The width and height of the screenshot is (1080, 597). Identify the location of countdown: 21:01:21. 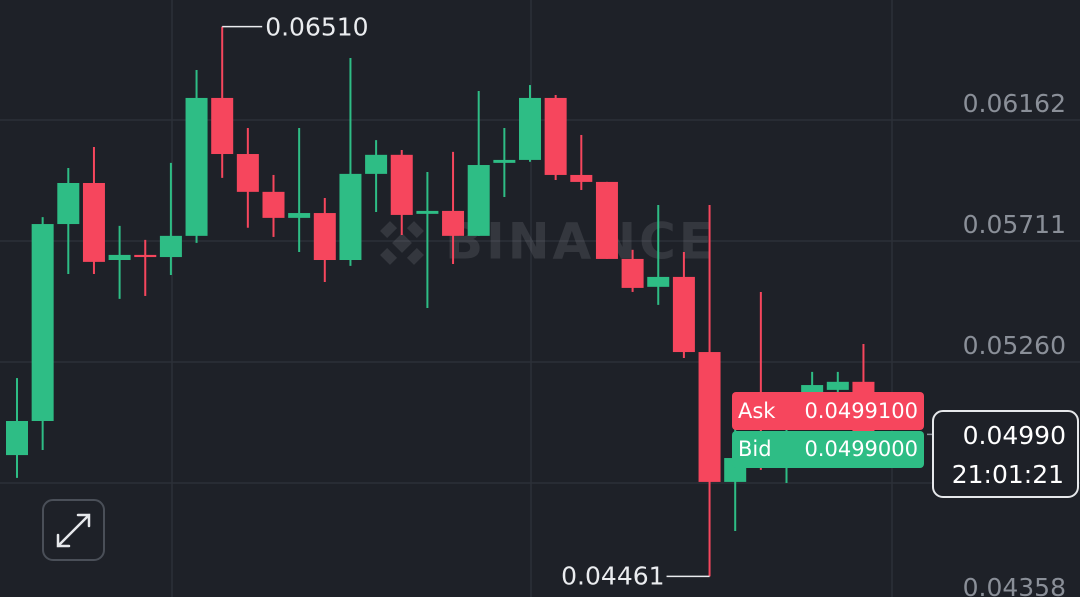
(1008, 474).